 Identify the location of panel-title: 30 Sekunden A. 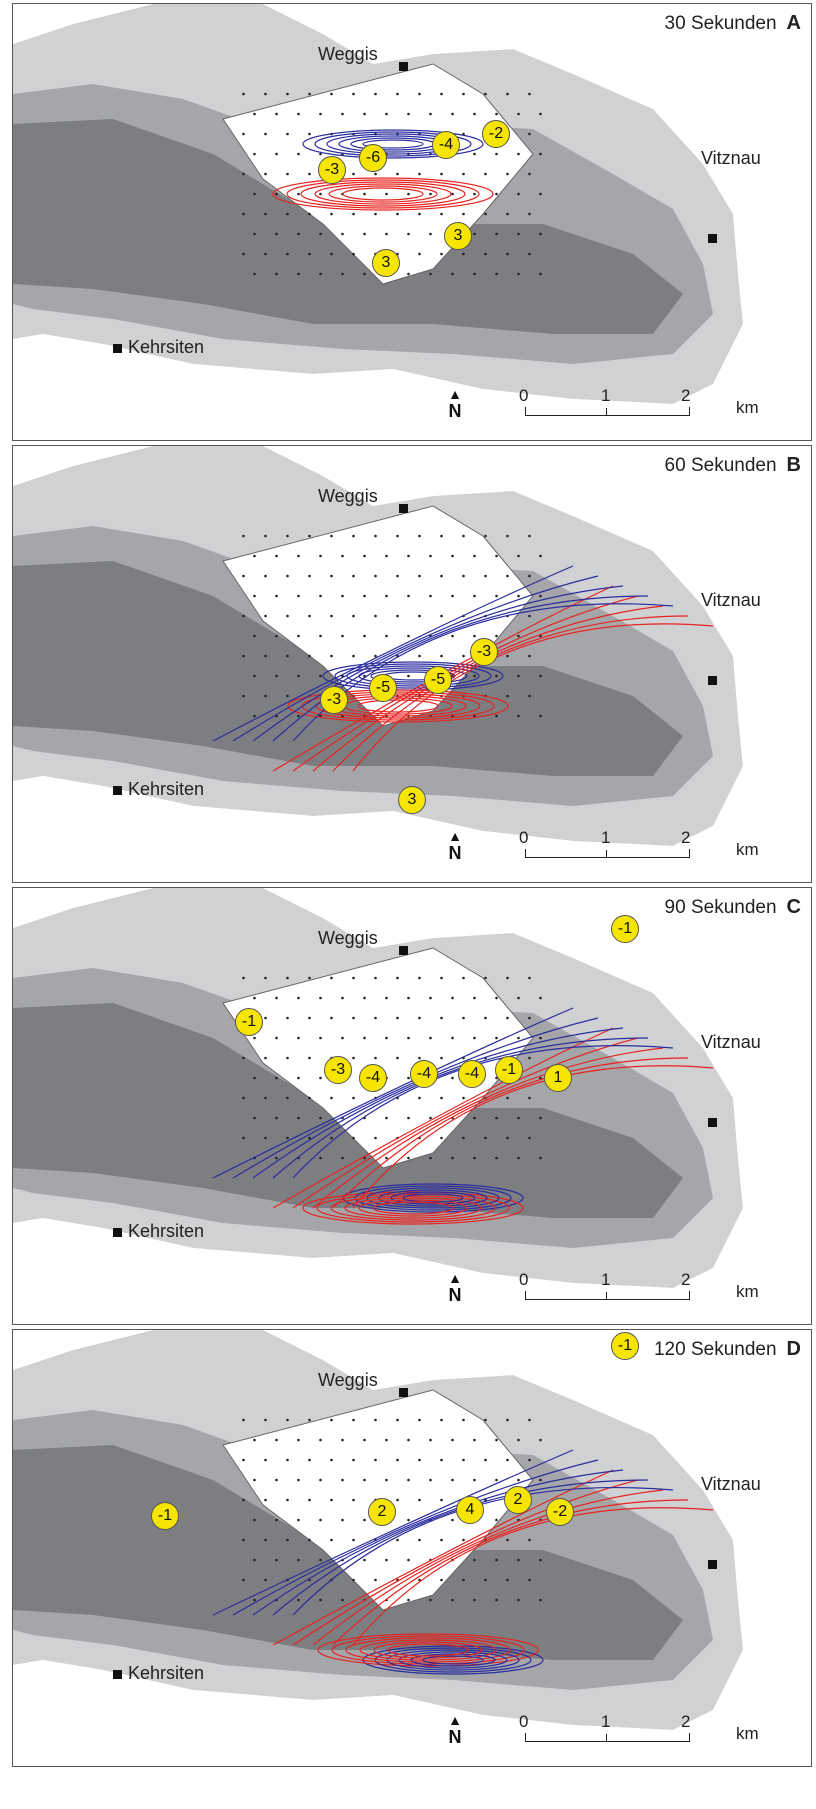
(733, 23).